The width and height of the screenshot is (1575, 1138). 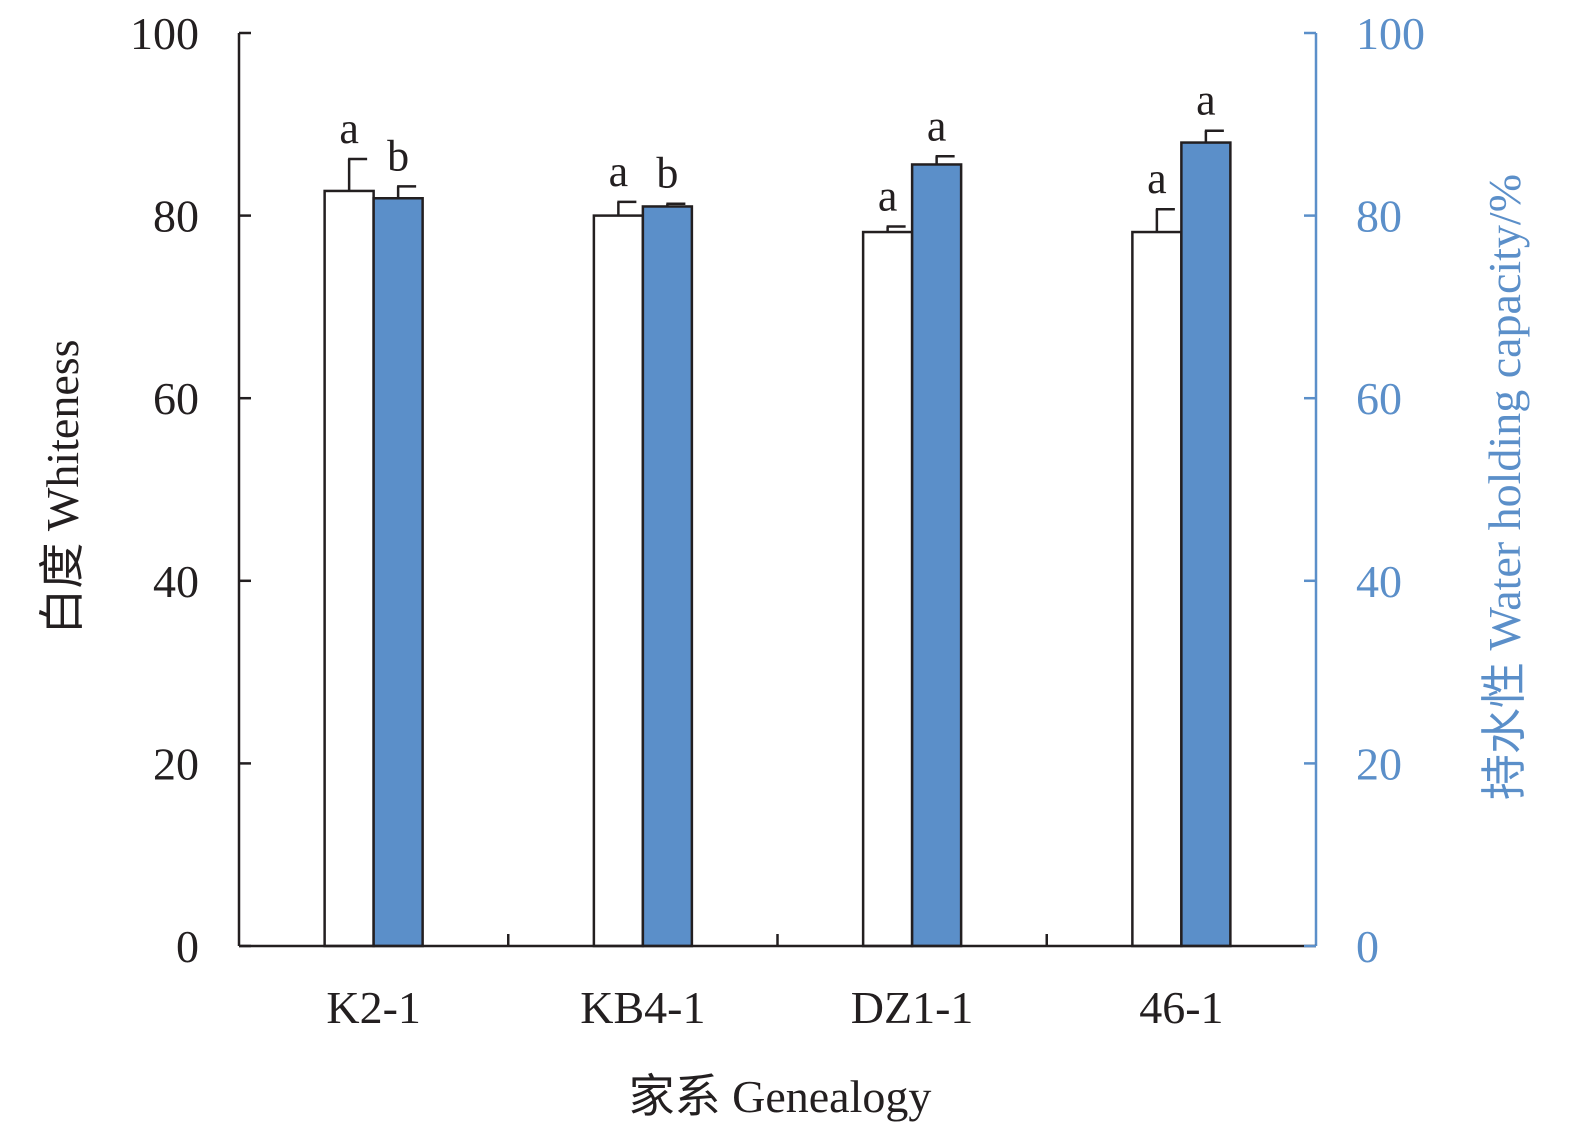 I want to click on category-labels: K2-1 KB4-1 DZ1-1 46-1, so click(x=774, y=1007).